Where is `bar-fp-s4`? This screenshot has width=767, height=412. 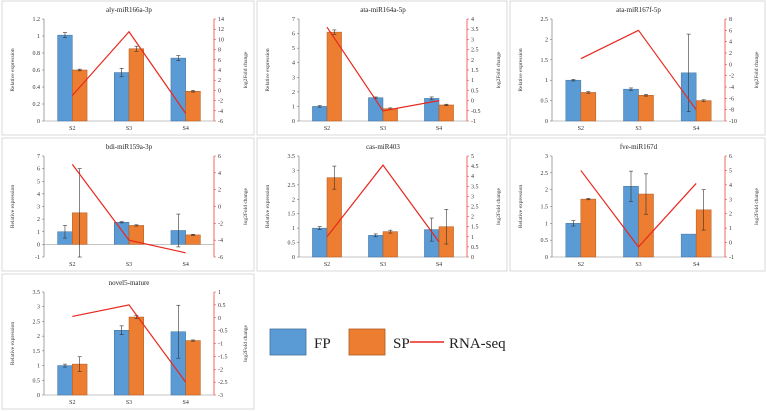
bar-fp-s4 is located at coordinates (178, 89).